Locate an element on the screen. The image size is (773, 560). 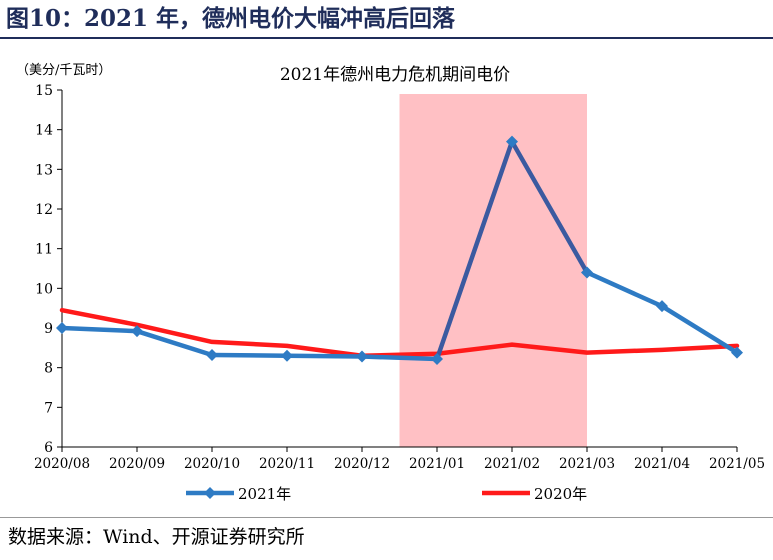
title-divider is located at coordinates (386, 38).